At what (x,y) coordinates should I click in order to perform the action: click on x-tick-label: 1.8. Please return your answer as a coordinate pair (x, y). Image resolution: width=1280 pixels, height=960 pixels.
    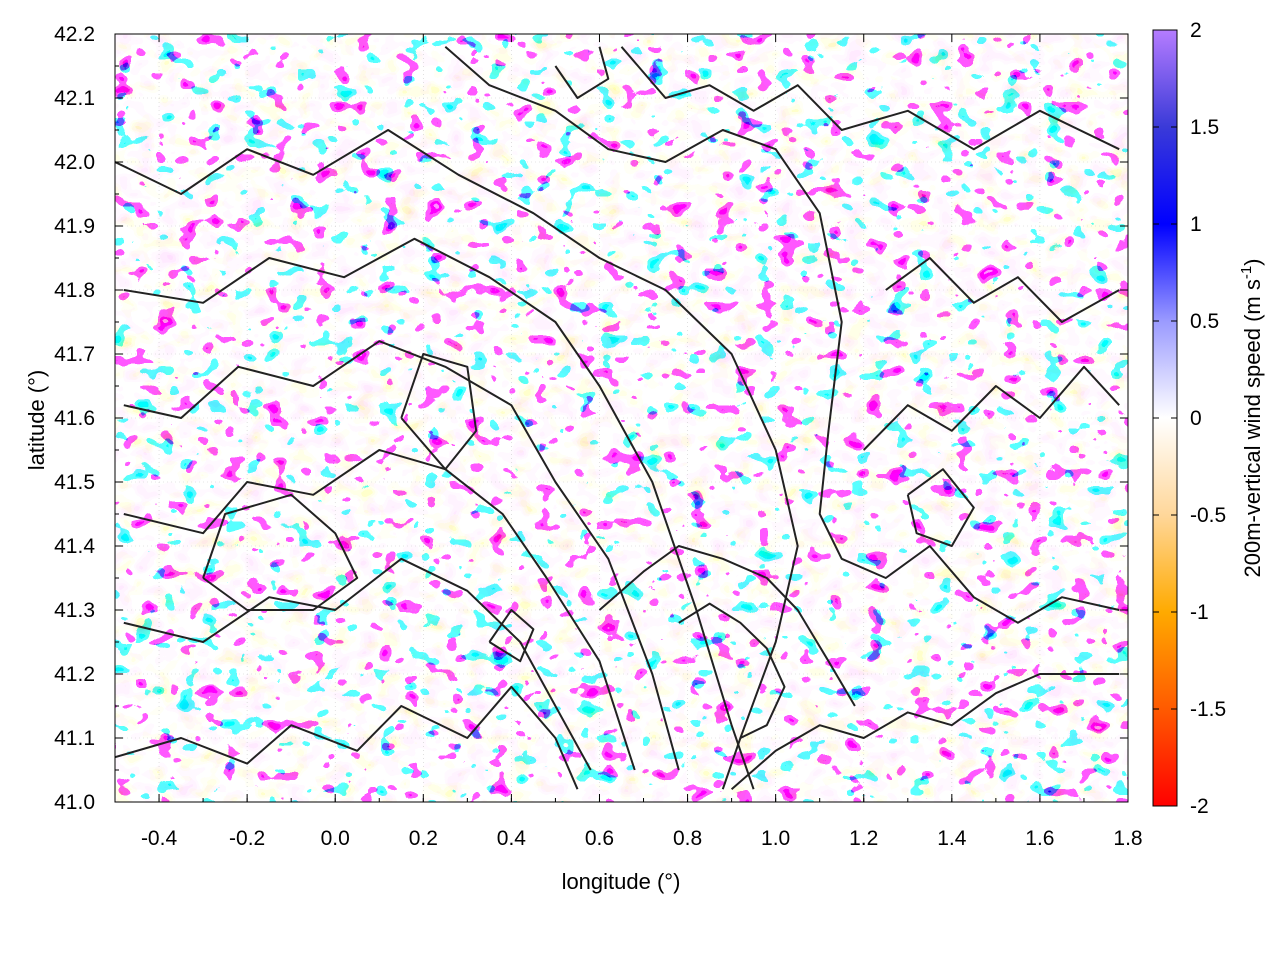
    Looking at the image, I should click on (1127, 838).